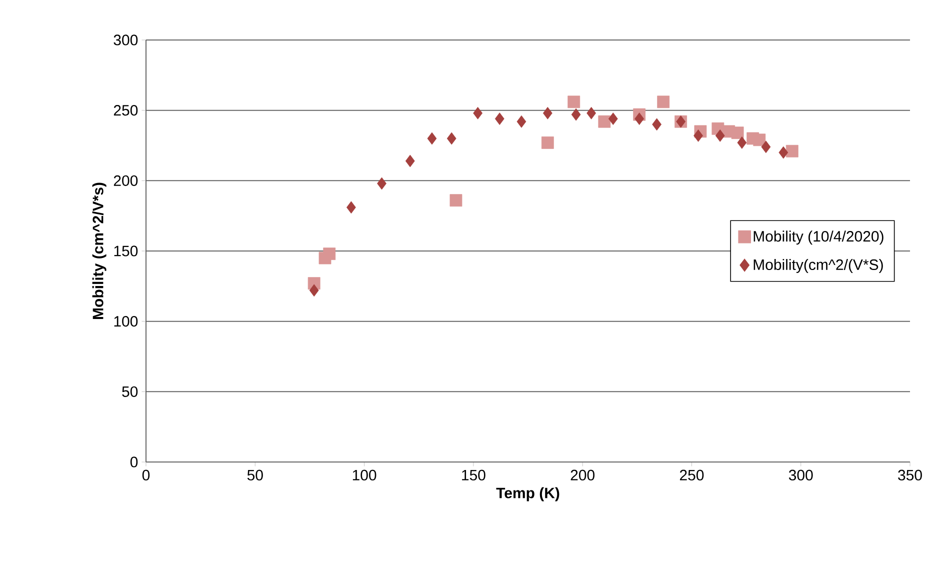 Image resolution: width=952 pixels, height=583 pixels. What do you see at coordinates (582, 475) in the screenshot?
I see `x-tick-label: 200` at bounding box center [582, 475].